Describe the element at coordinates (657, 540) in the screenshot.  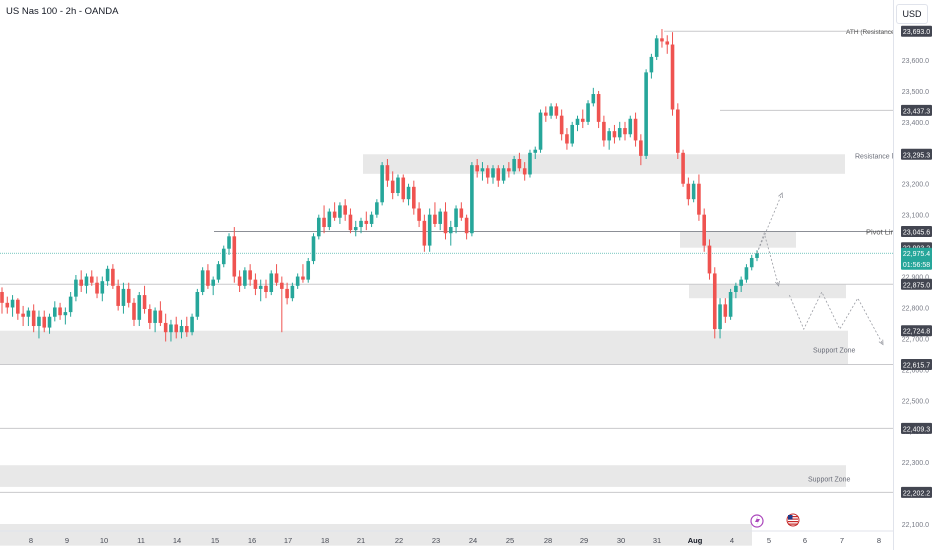
I see `time-tick-label: 31` at that location.